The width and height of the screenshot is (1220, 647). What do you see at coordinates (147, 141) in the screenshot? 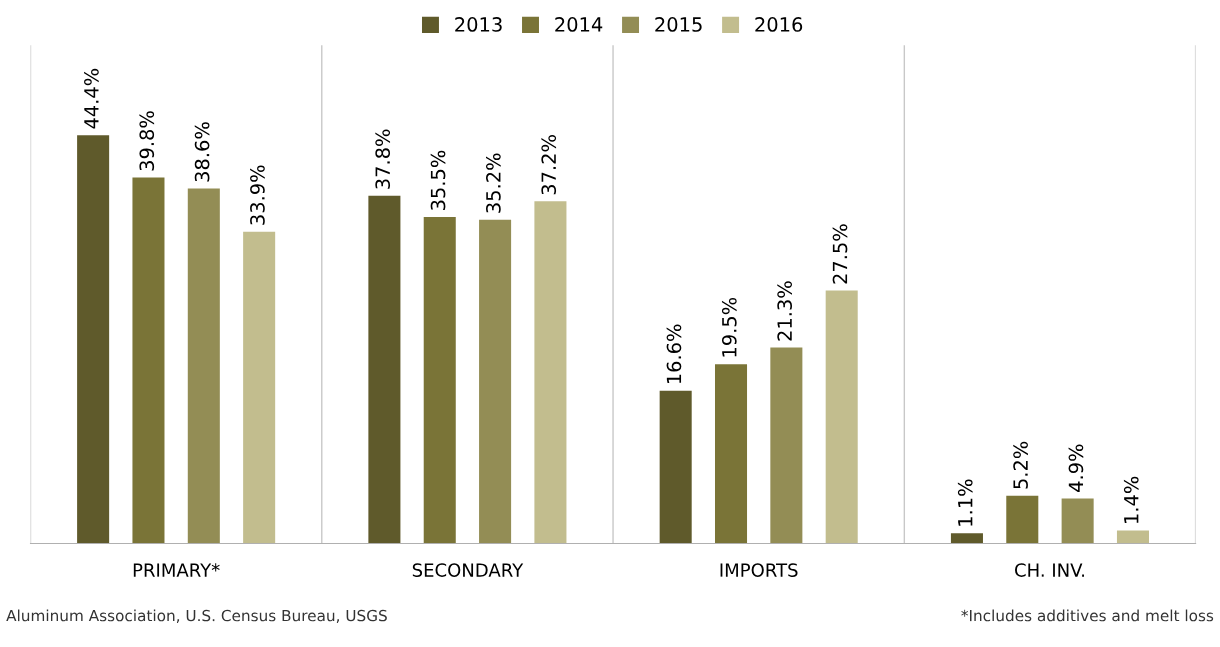
I see `data-label: 39.8%` at bounding box center [147, 141].